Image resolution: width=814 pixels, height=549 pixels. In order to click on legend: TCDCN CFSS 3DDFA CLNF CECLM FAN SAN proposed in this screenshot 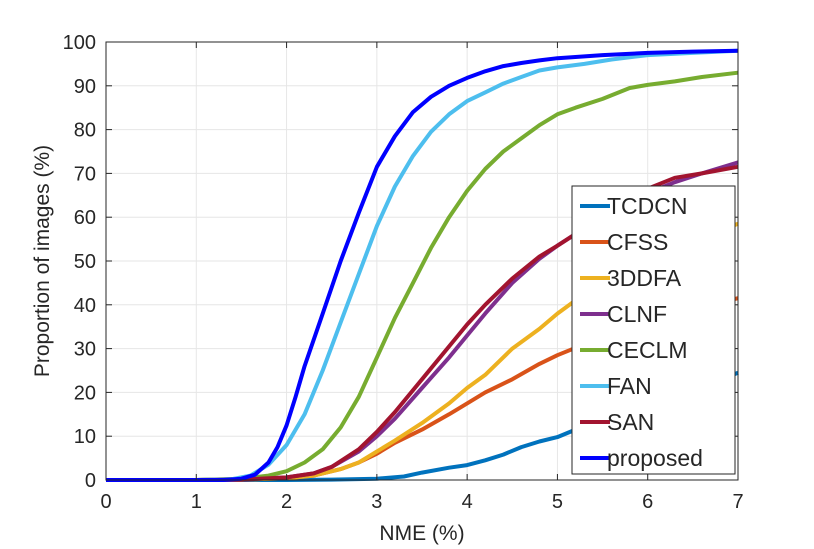, I will do `click(653, 330)`.